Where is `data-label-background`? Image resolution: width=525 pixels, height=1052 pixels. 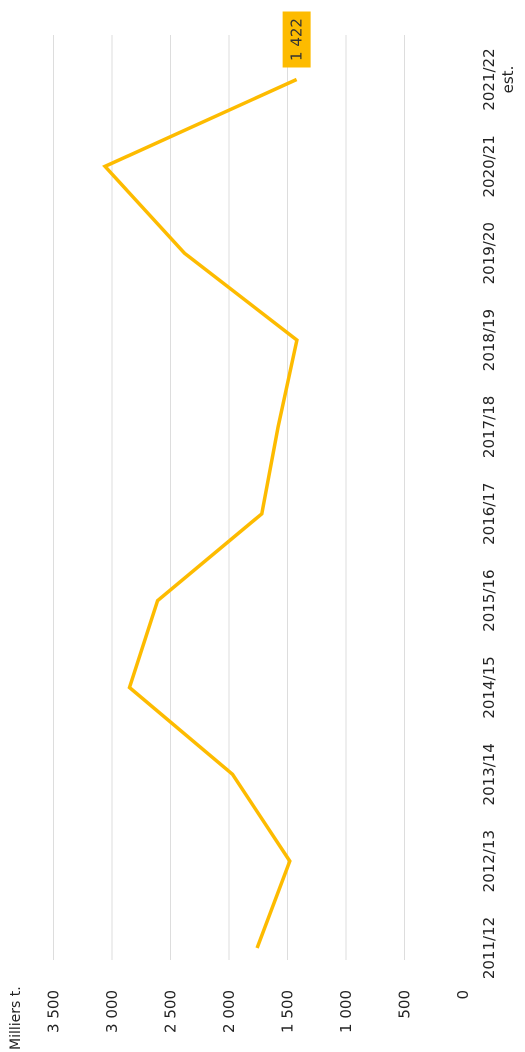 data-label-background is located at coordinates (296, 39).